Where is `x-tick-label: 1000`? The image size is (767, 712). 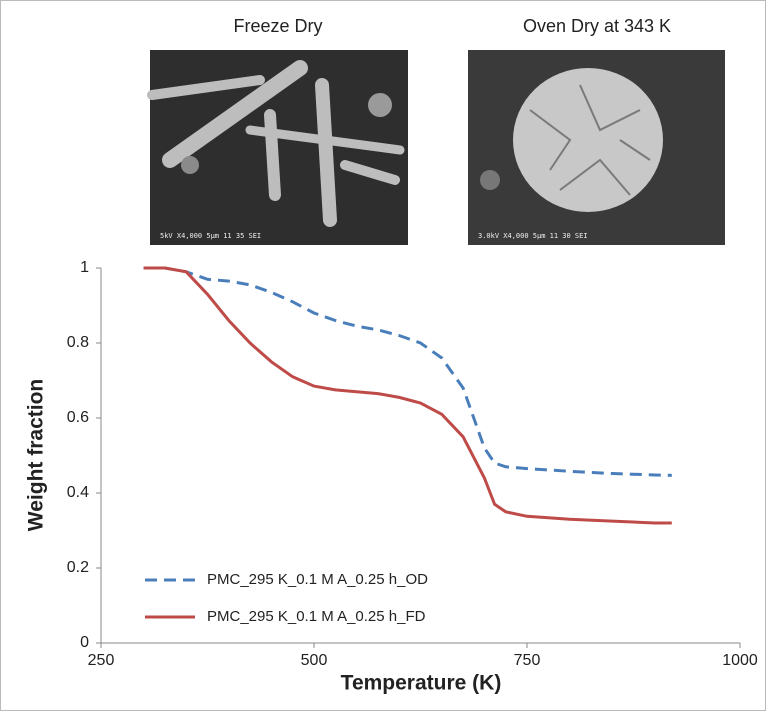
x-tick-label: 1000 is located at coordinates (740, 660).